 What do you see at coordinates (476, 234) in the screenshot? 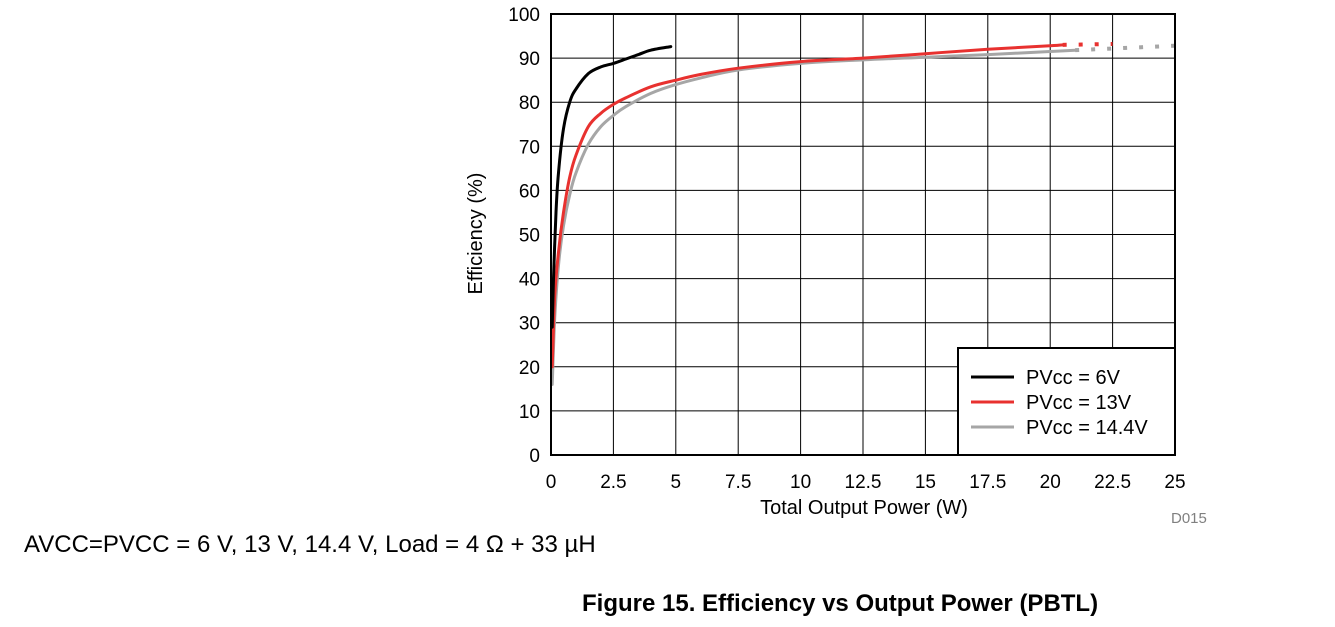
I see `y-axis-label: Efficiency (%)` at bounding box center [476, 234].